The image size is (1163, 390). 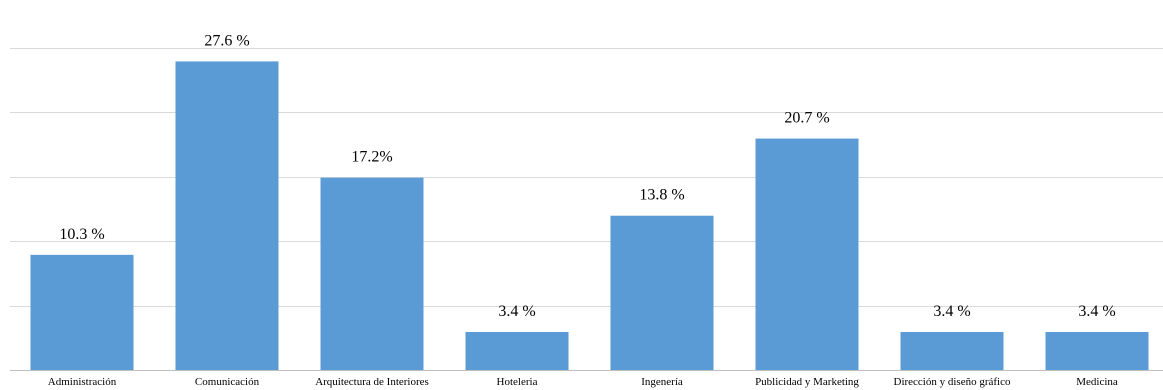 I want to click on category-label: Publicidad y Marketing, so click(x=807, y=382).